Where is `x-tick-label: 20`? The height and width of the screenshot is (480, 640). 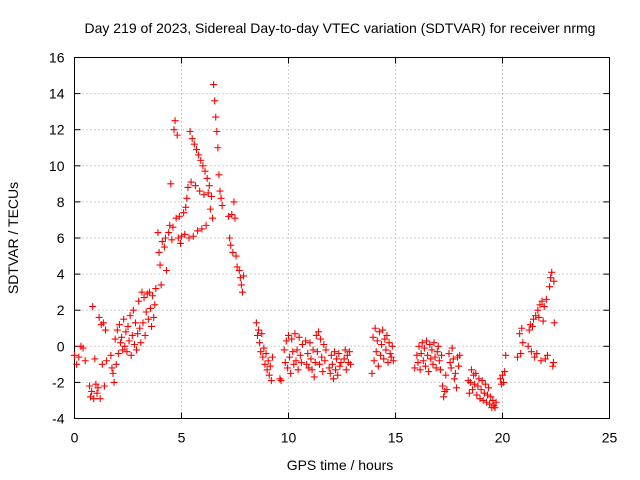 x-tick-label: 20 is located at coordinates (503, 438).